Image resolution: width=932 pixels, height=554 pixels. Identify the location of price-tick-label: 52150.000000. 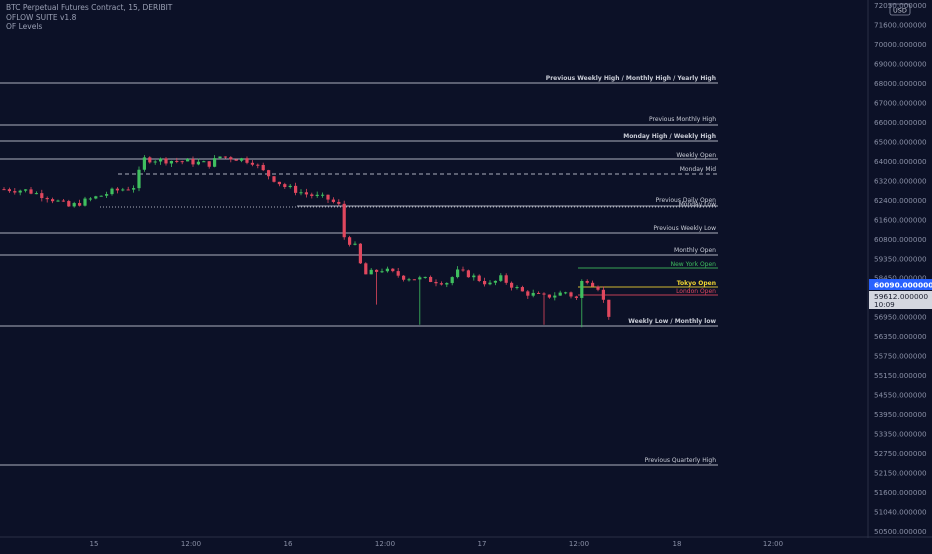
(900, 473).